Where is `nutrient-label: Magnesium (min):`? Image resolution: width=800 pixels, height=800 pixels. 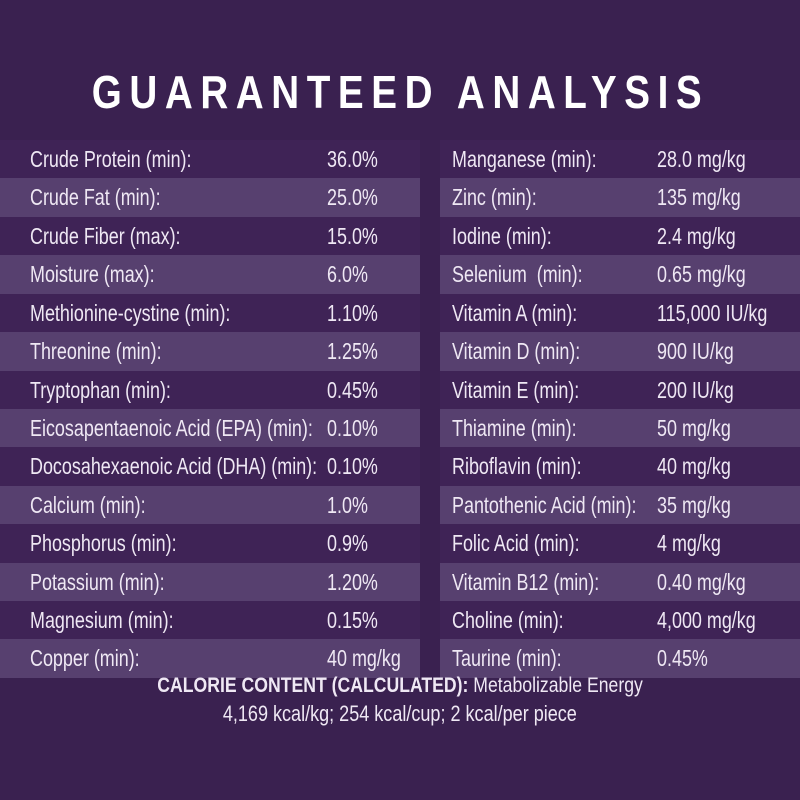
nutrient-label: Magnesium (min): is located at coordinates (102, 620).